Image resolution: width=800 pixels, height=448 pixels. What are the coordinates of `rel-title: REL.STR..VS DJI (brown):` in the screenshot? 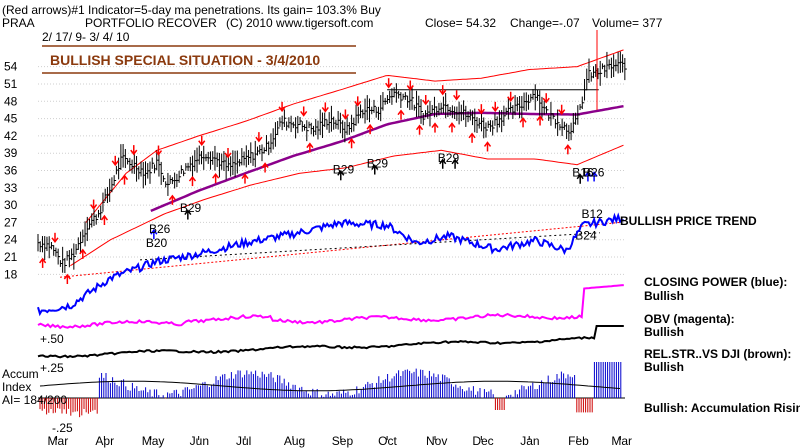 It's located at (717, 354).